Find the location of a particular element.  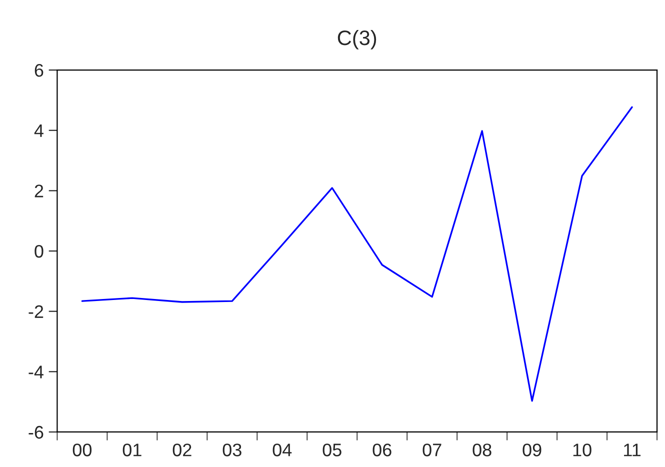

x-tick-label: 02 is located at coordinates (182, 450).